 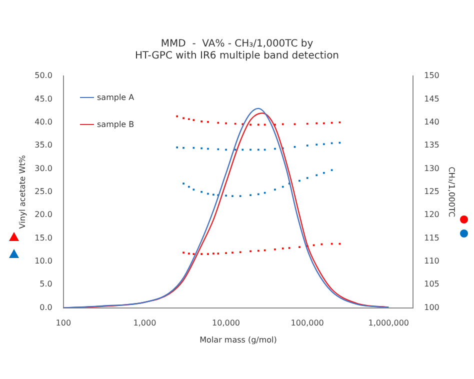 I want to click on y2-tick-label: 100, so click(x=432, y=307).